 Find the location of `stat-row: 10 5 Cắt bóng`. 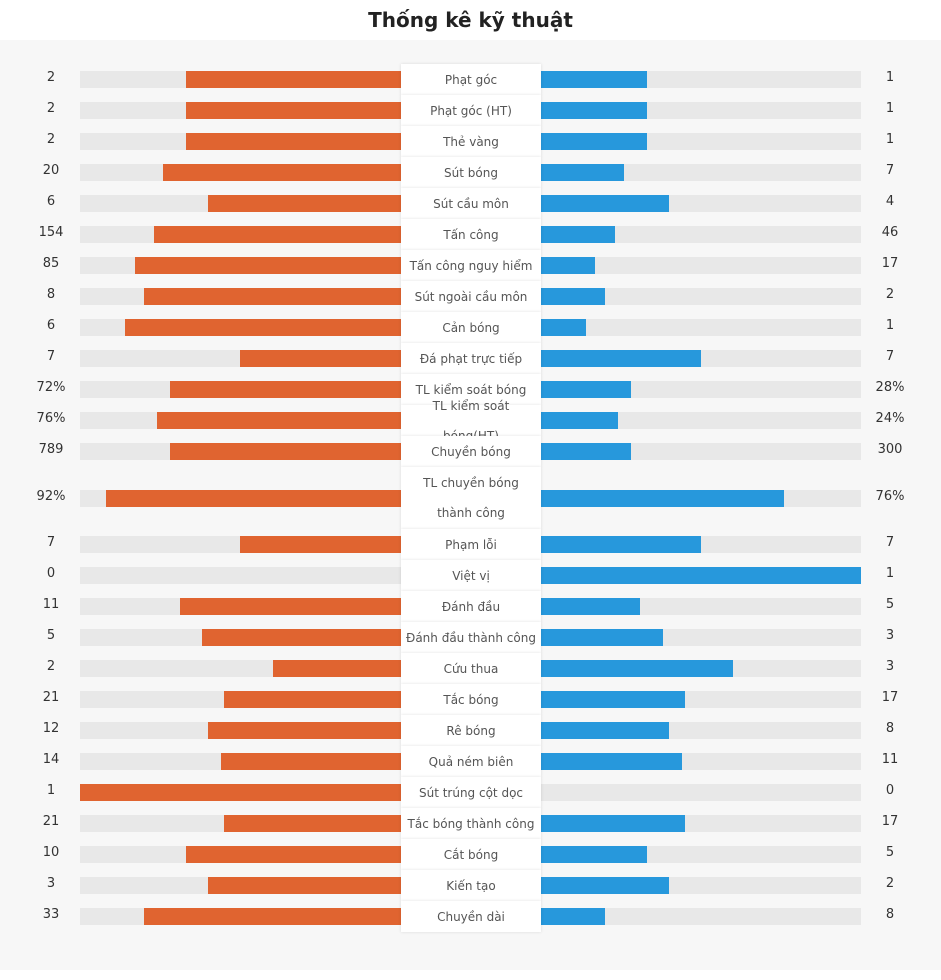

stat-row: 10 5 Cắt bóng is located at coordinates (470, 854).